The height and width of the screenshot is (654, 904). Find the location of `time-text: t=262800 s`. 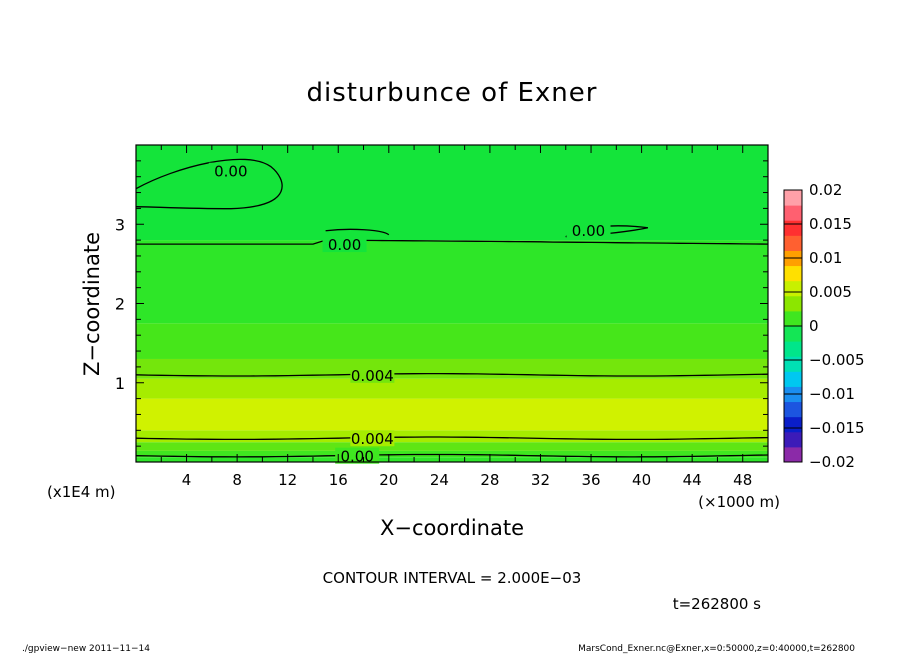

time-text: t=262800 s is located at coordinates (717, 604).